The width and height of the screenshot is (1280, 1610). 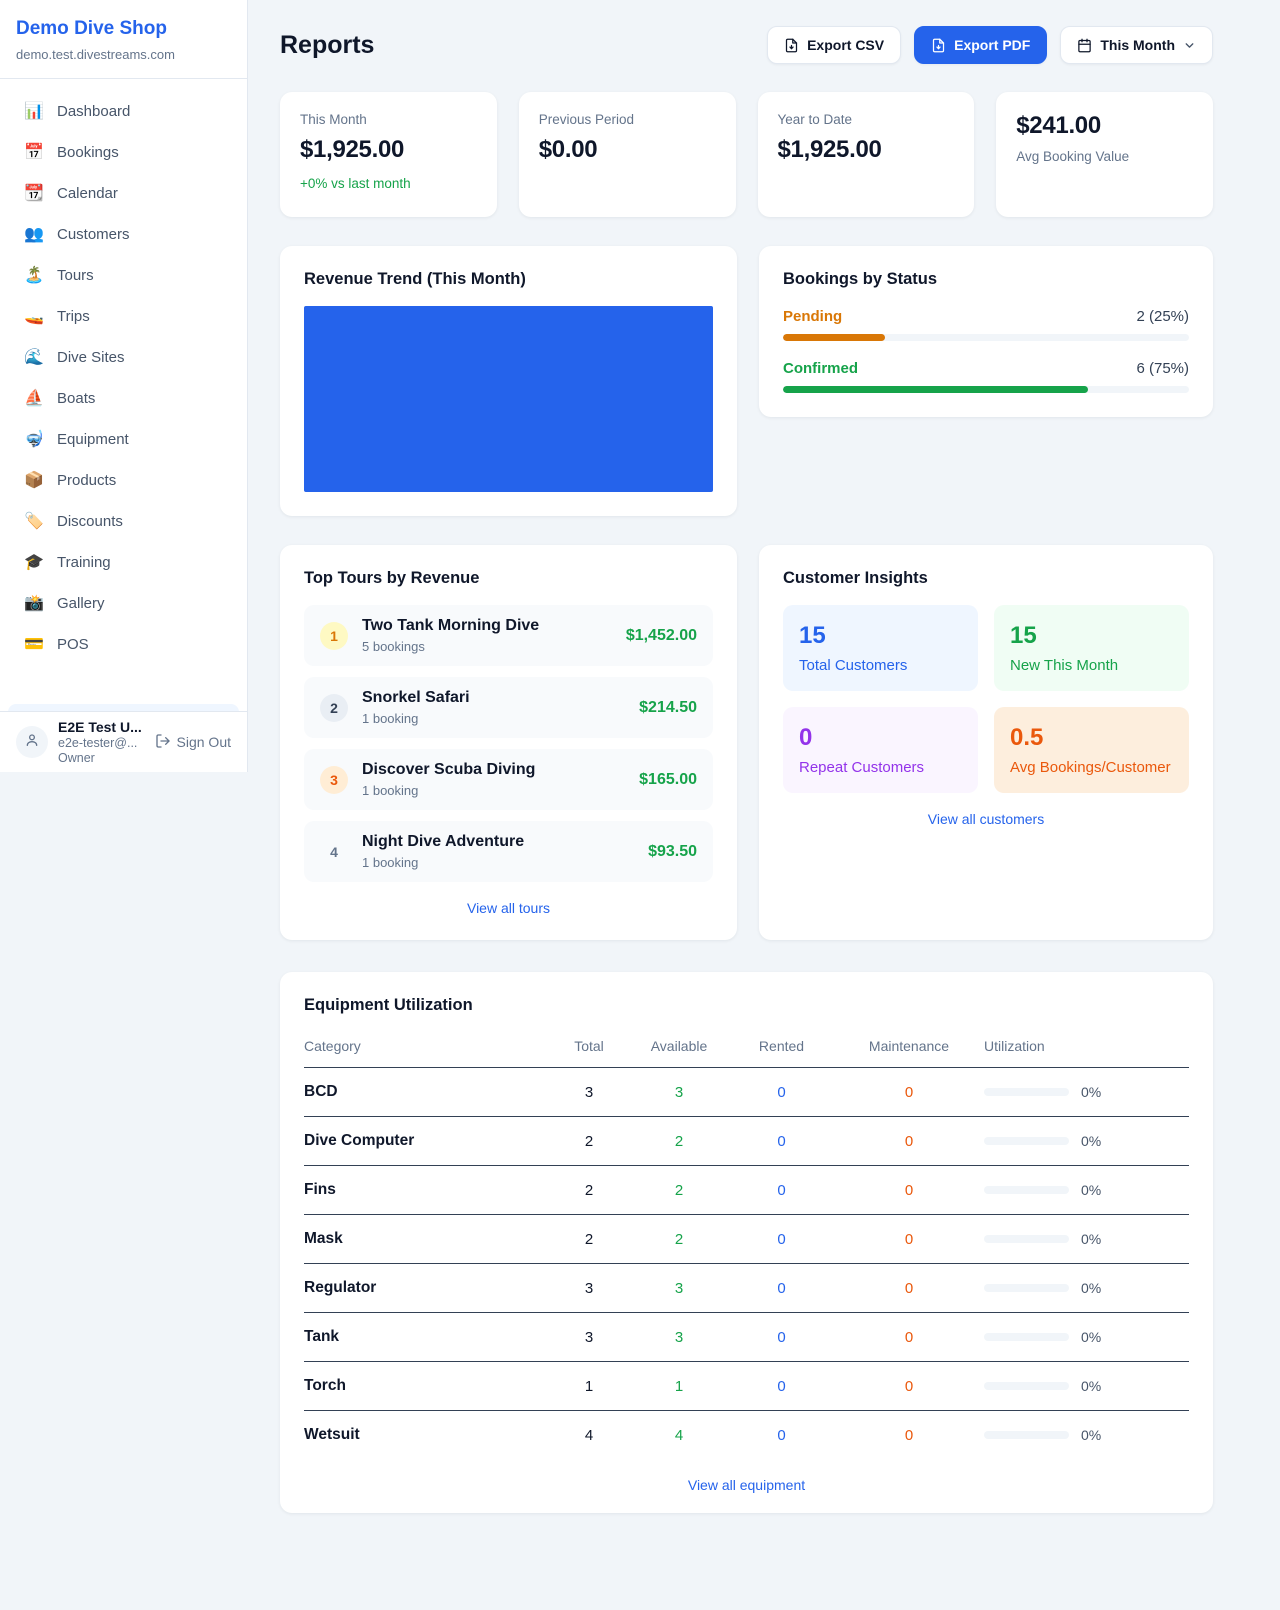 What do you see at coordinates (1058, 125) in the screenshot?
I see `stat-value: $241.00` at bounding box center [1058, 125].